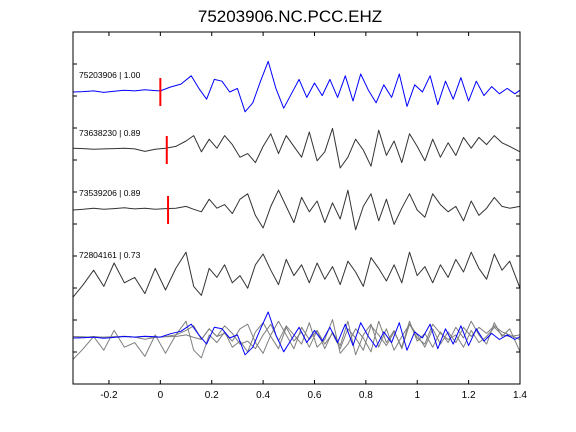 This screenshot has height=432, width=576. Describe the element at coordinates (110, 133) in the screenshot. I see `trace-label-2: 73638230 | 0.89` at that location.